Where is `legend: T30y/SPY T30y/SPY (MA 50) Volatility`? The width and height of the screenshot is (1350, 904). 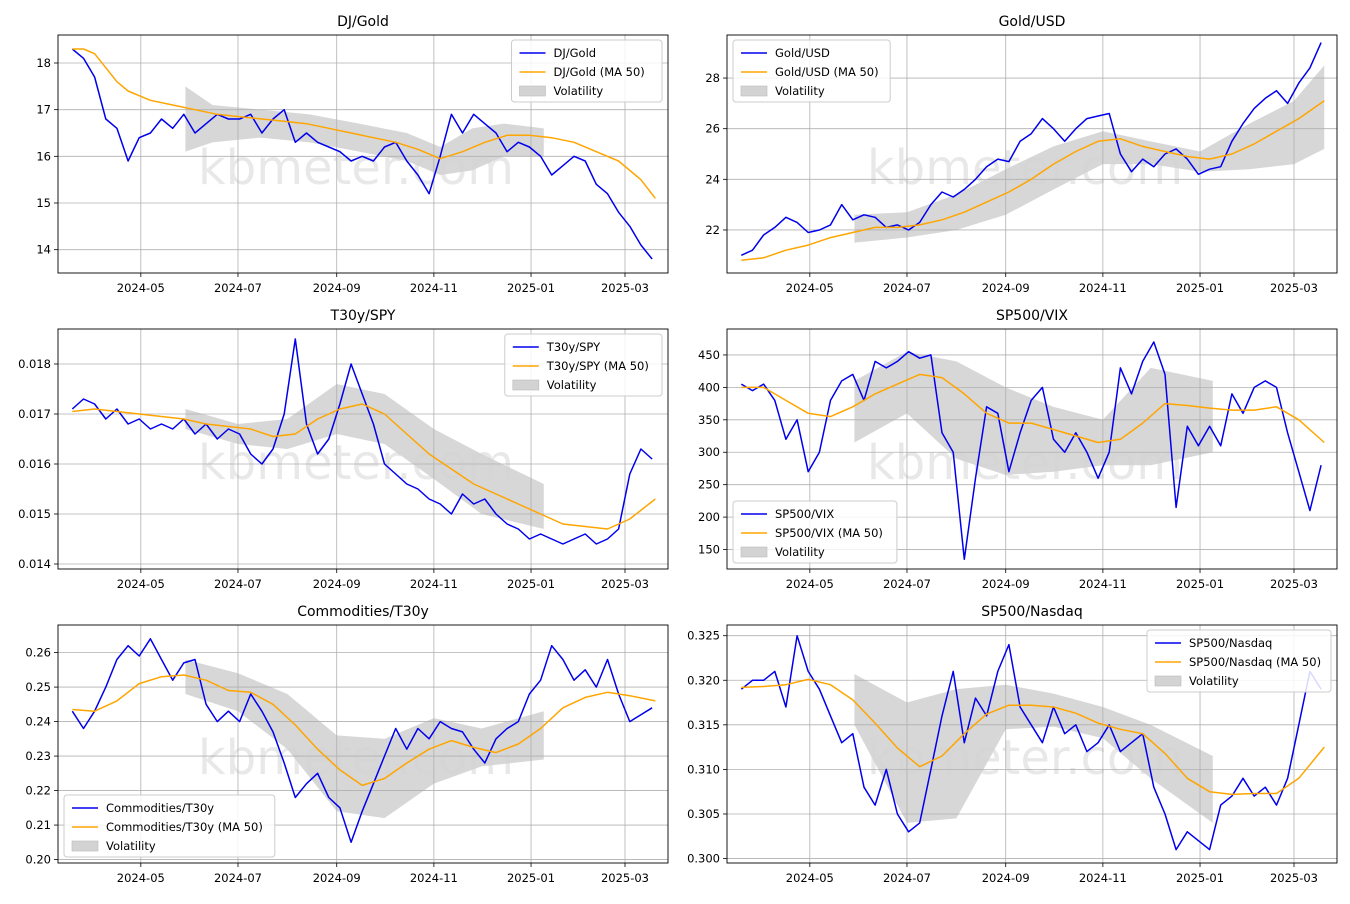
legend: T30y/SPY T30y/SPY (MA 50) Volatility is located at coordinates (583, 365).